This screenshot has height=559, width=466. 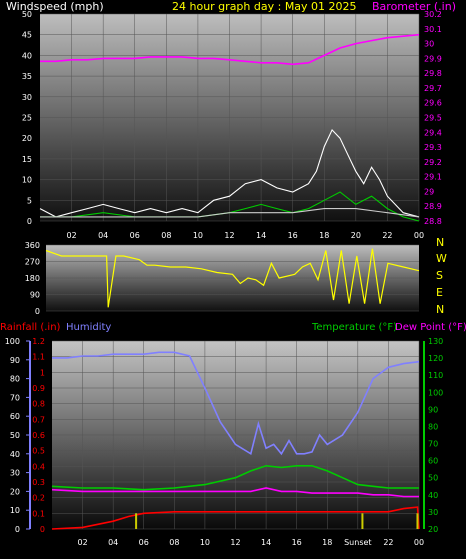 I want to click on humidity-tick-label: 20, so click(x=15, y=491).